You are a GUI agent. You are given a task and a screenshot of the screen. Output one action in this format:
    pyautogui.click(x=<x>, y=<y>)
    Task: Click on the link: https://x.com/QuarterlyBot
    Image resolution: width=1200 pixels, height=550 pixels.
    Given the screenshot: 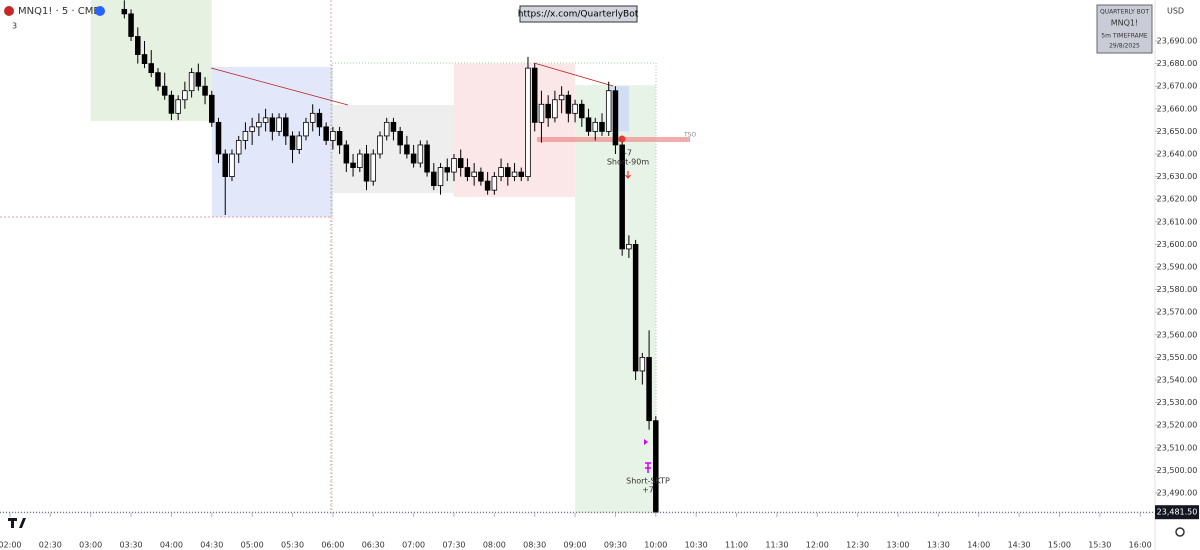 What is the action you would take?
    pyautogui.click(x=578, y=15)
    